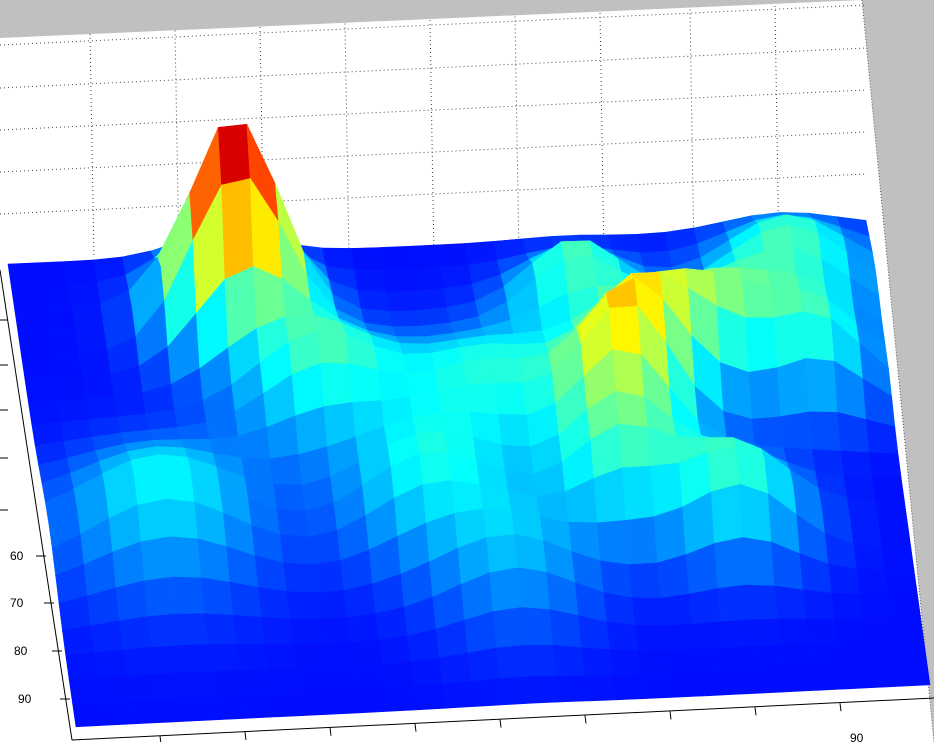 The width and height of the screenshot is (934, 742). What do you see at coordinates (36, 505) in the screenshot?
I see `y-axis-line` at bounding box center [36, 505].